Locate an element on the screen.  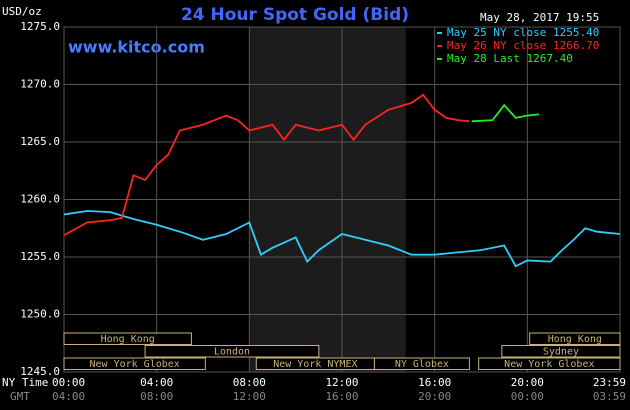
x2-row-label: GMT is located at coordinates (20, 396).